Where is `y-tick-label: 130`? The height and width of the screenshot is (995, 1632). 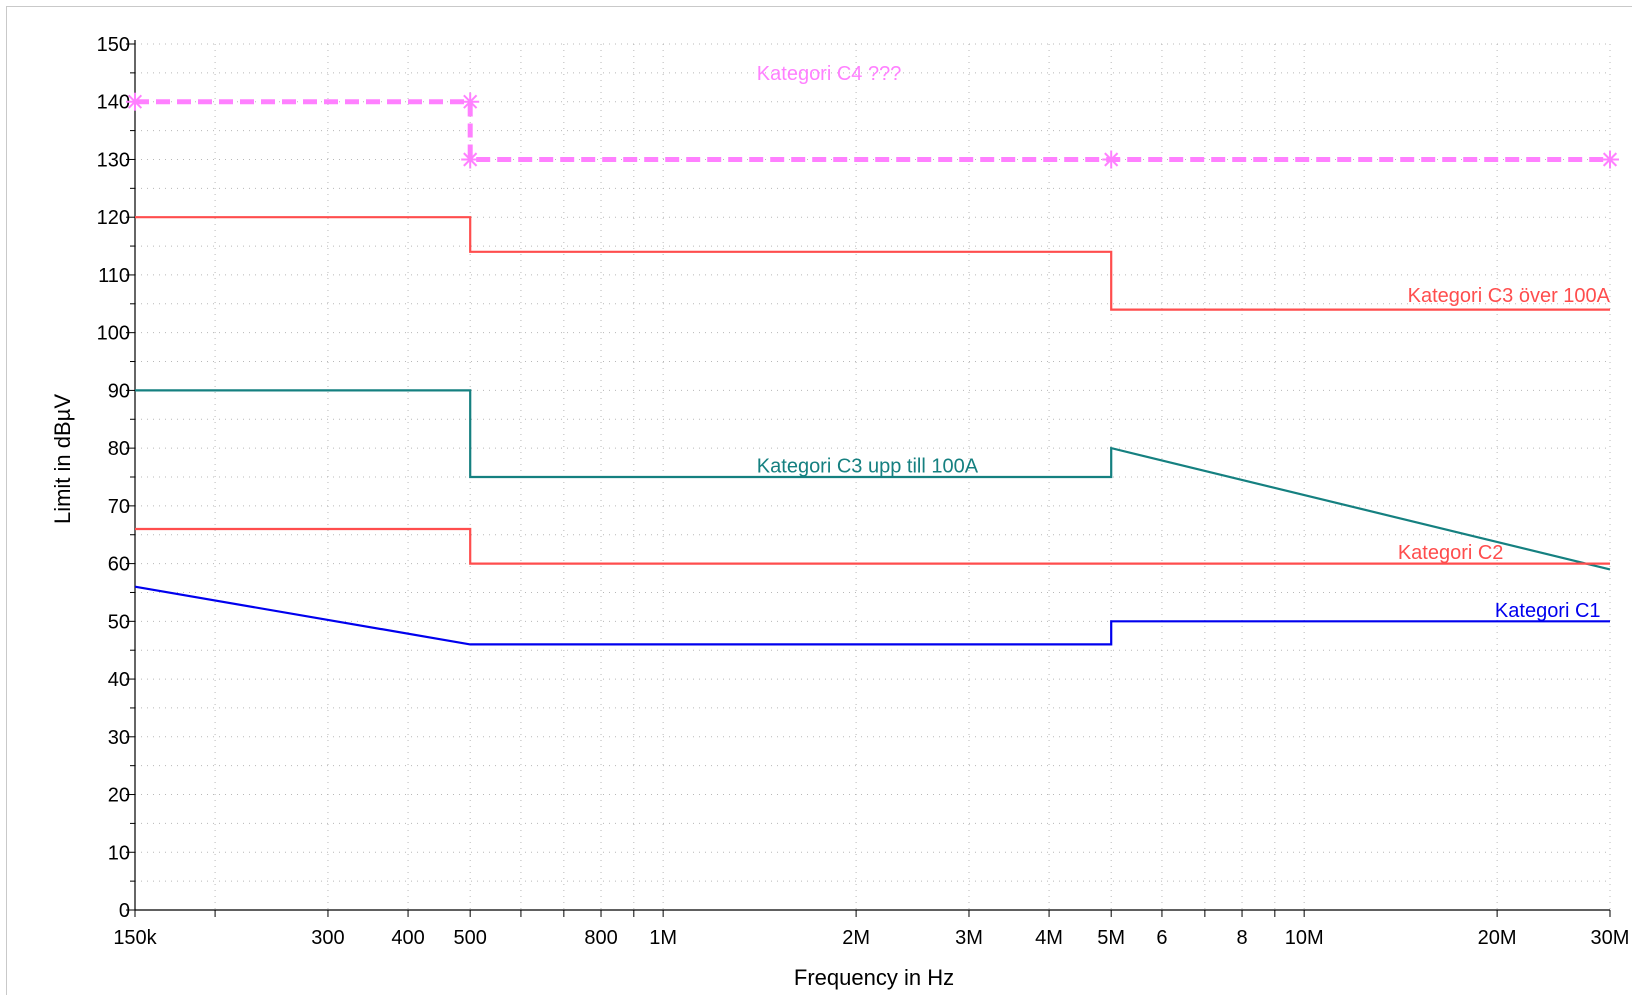
y-tick-label: 130 is located at coordinates (113, 160).